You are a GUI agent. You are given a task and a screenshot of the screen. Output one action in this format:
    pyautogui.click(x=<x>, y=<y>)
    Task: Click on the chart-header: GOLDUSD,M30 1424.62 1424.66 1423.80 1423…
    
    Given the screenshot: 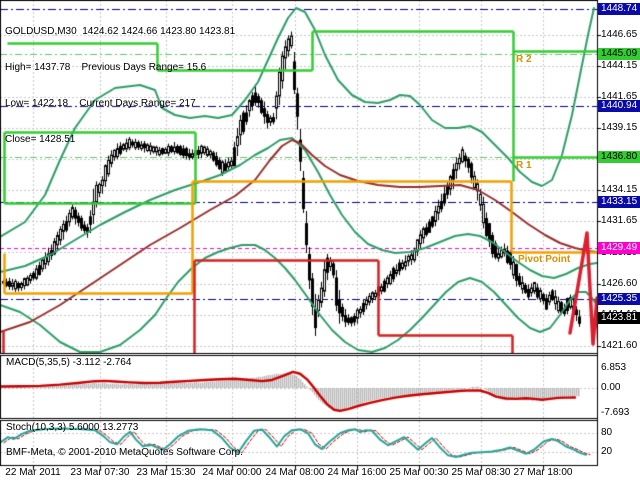 What is the action you would take?
    pyautogui.click(x=120, y=86)
    